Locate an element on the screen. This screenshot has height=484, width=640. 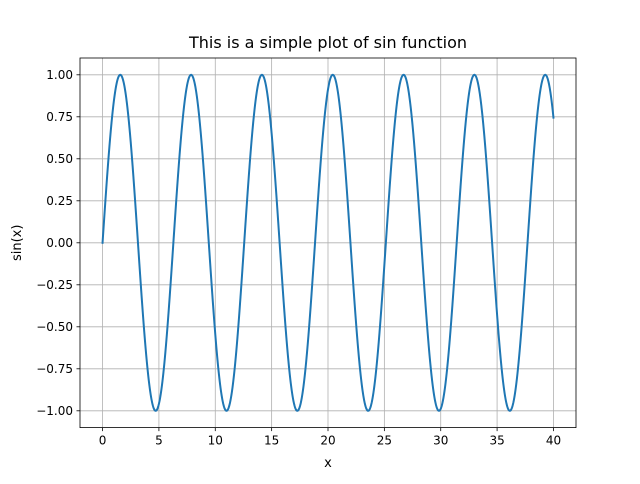
x-axis-ticks: 0 5 10 15 20 25 30 35 40 is located at coordinates (330, 437).